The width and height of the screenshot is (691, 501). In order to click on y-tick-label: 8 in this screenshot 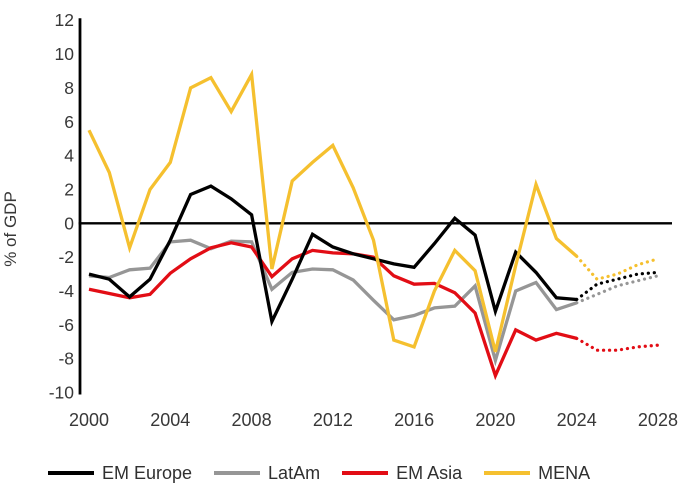, I will do `click(69, 88)`.